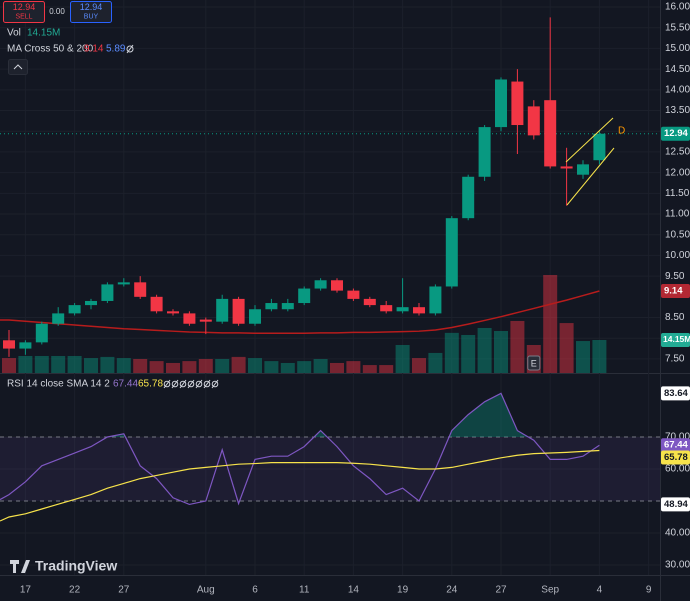 This screenshot has height=601, width=690. Describe the element at coordinates (26, 590) in the screenshot. I see `x-tick-label: 17` at that location.